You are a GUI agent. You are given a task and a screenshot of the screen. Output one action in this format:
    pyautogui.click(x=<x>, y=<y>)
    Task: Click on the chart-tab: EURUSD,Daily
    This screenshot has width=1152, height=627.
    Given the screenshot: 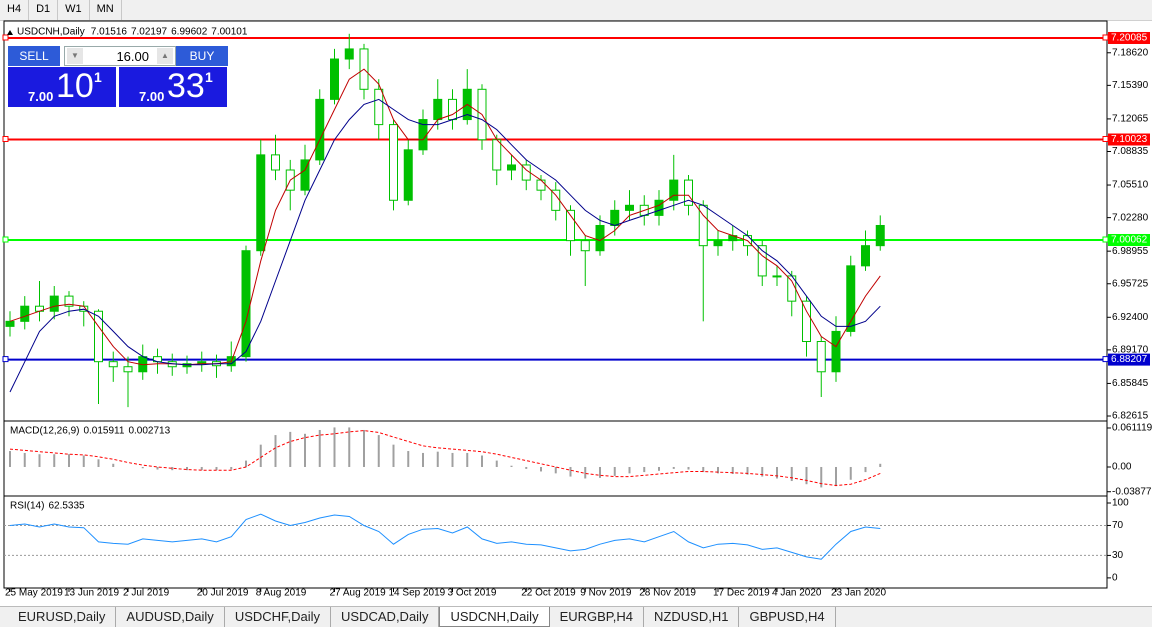 What is the action you would take?
    pyautogui.click(x=62, y=617)
    